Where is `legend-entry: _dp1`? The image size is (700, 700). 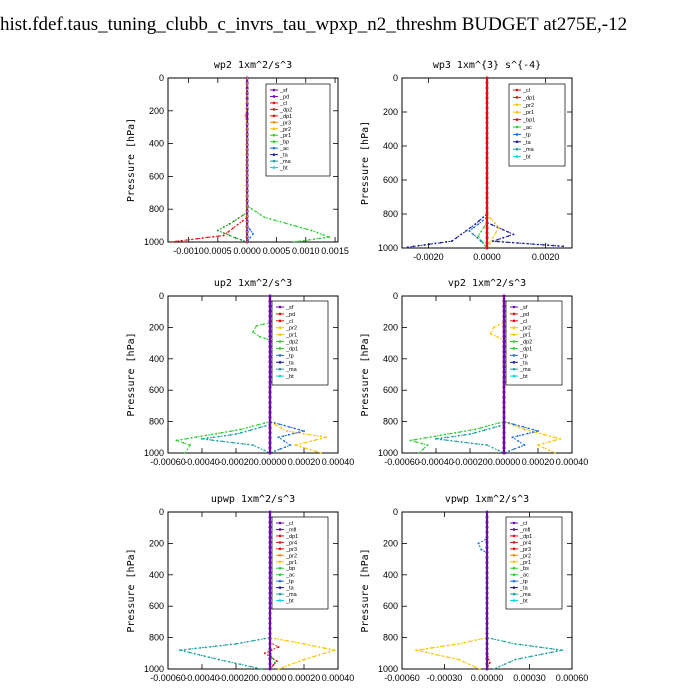 legend-entry: _dp1 is located at coordinates (528, 98).